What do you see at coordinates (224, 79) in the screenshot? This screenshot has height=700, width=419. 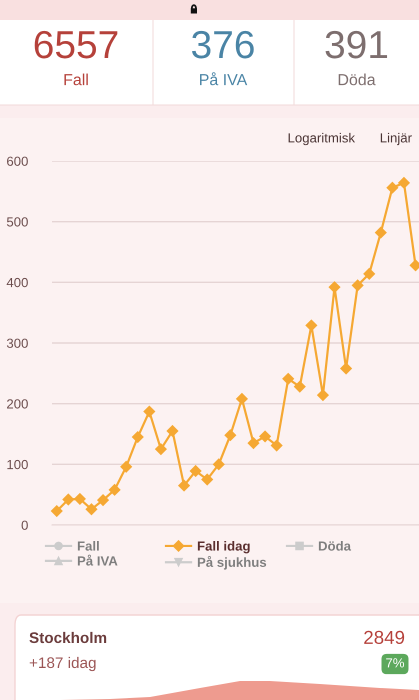 I see `text: På IVA` at bounding box center [224, 79].